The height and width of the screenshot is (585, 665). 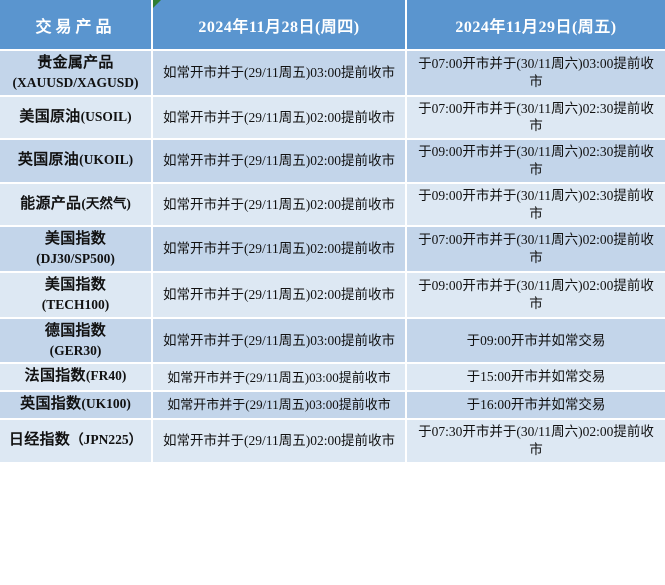 I want to click on product-symbol: (DJ30/SP500), so click(x=75, y=259).